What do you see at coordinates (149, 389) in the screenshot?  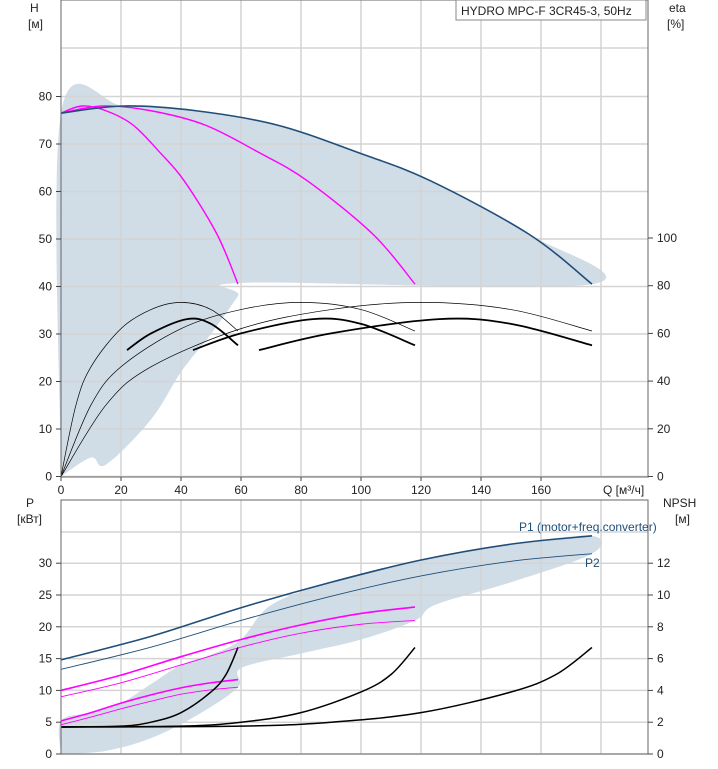 I see `eta-curve-1-pump` at bounding box center [149, 389].